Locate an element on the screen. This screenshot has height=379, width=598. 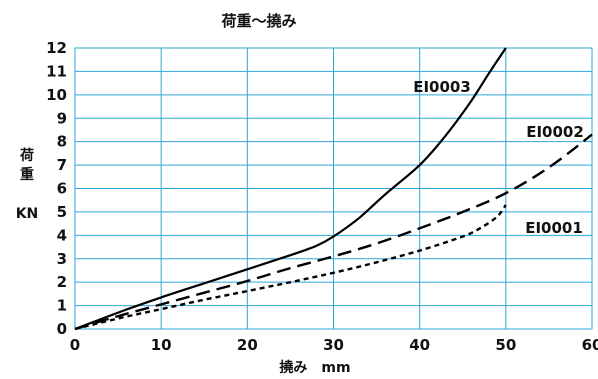
y-tick-label-2: 2 is located at coordinates (62, 282).